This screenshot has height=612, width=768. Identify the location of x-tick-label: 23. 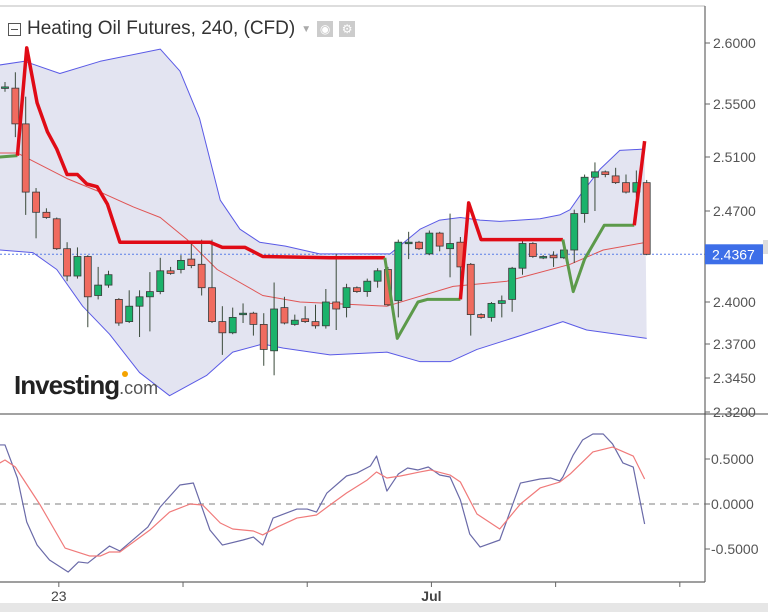
(59, 596).